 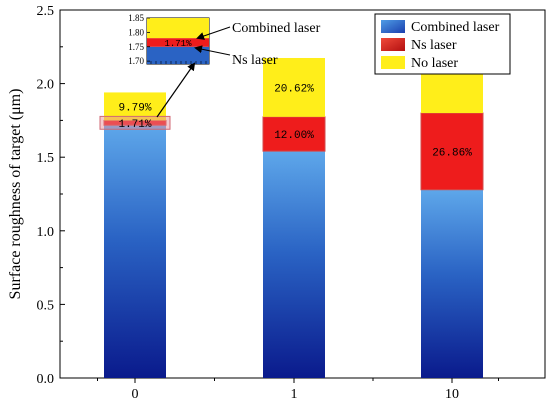 I want to click on x-tick-label-2: 10, so click(x=452, y=394).